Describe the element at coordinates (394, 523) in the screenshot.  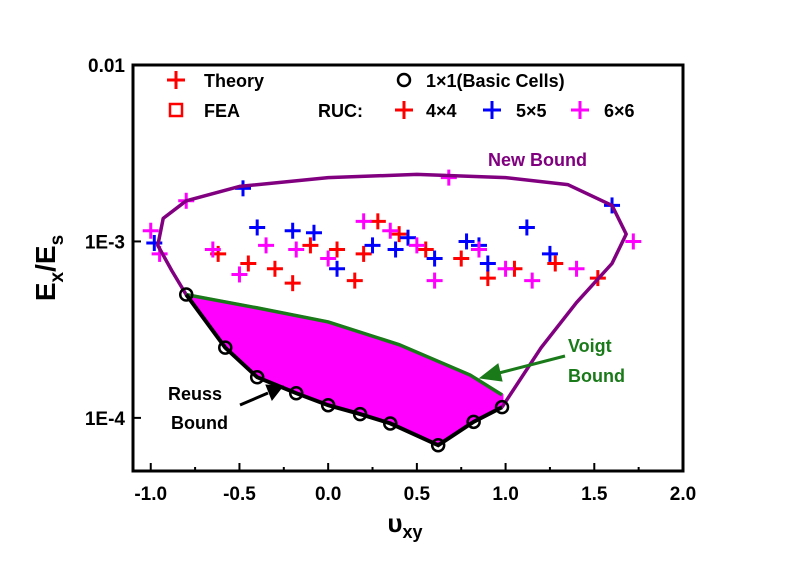
I see `x-axis-label-main: υ` at that location.